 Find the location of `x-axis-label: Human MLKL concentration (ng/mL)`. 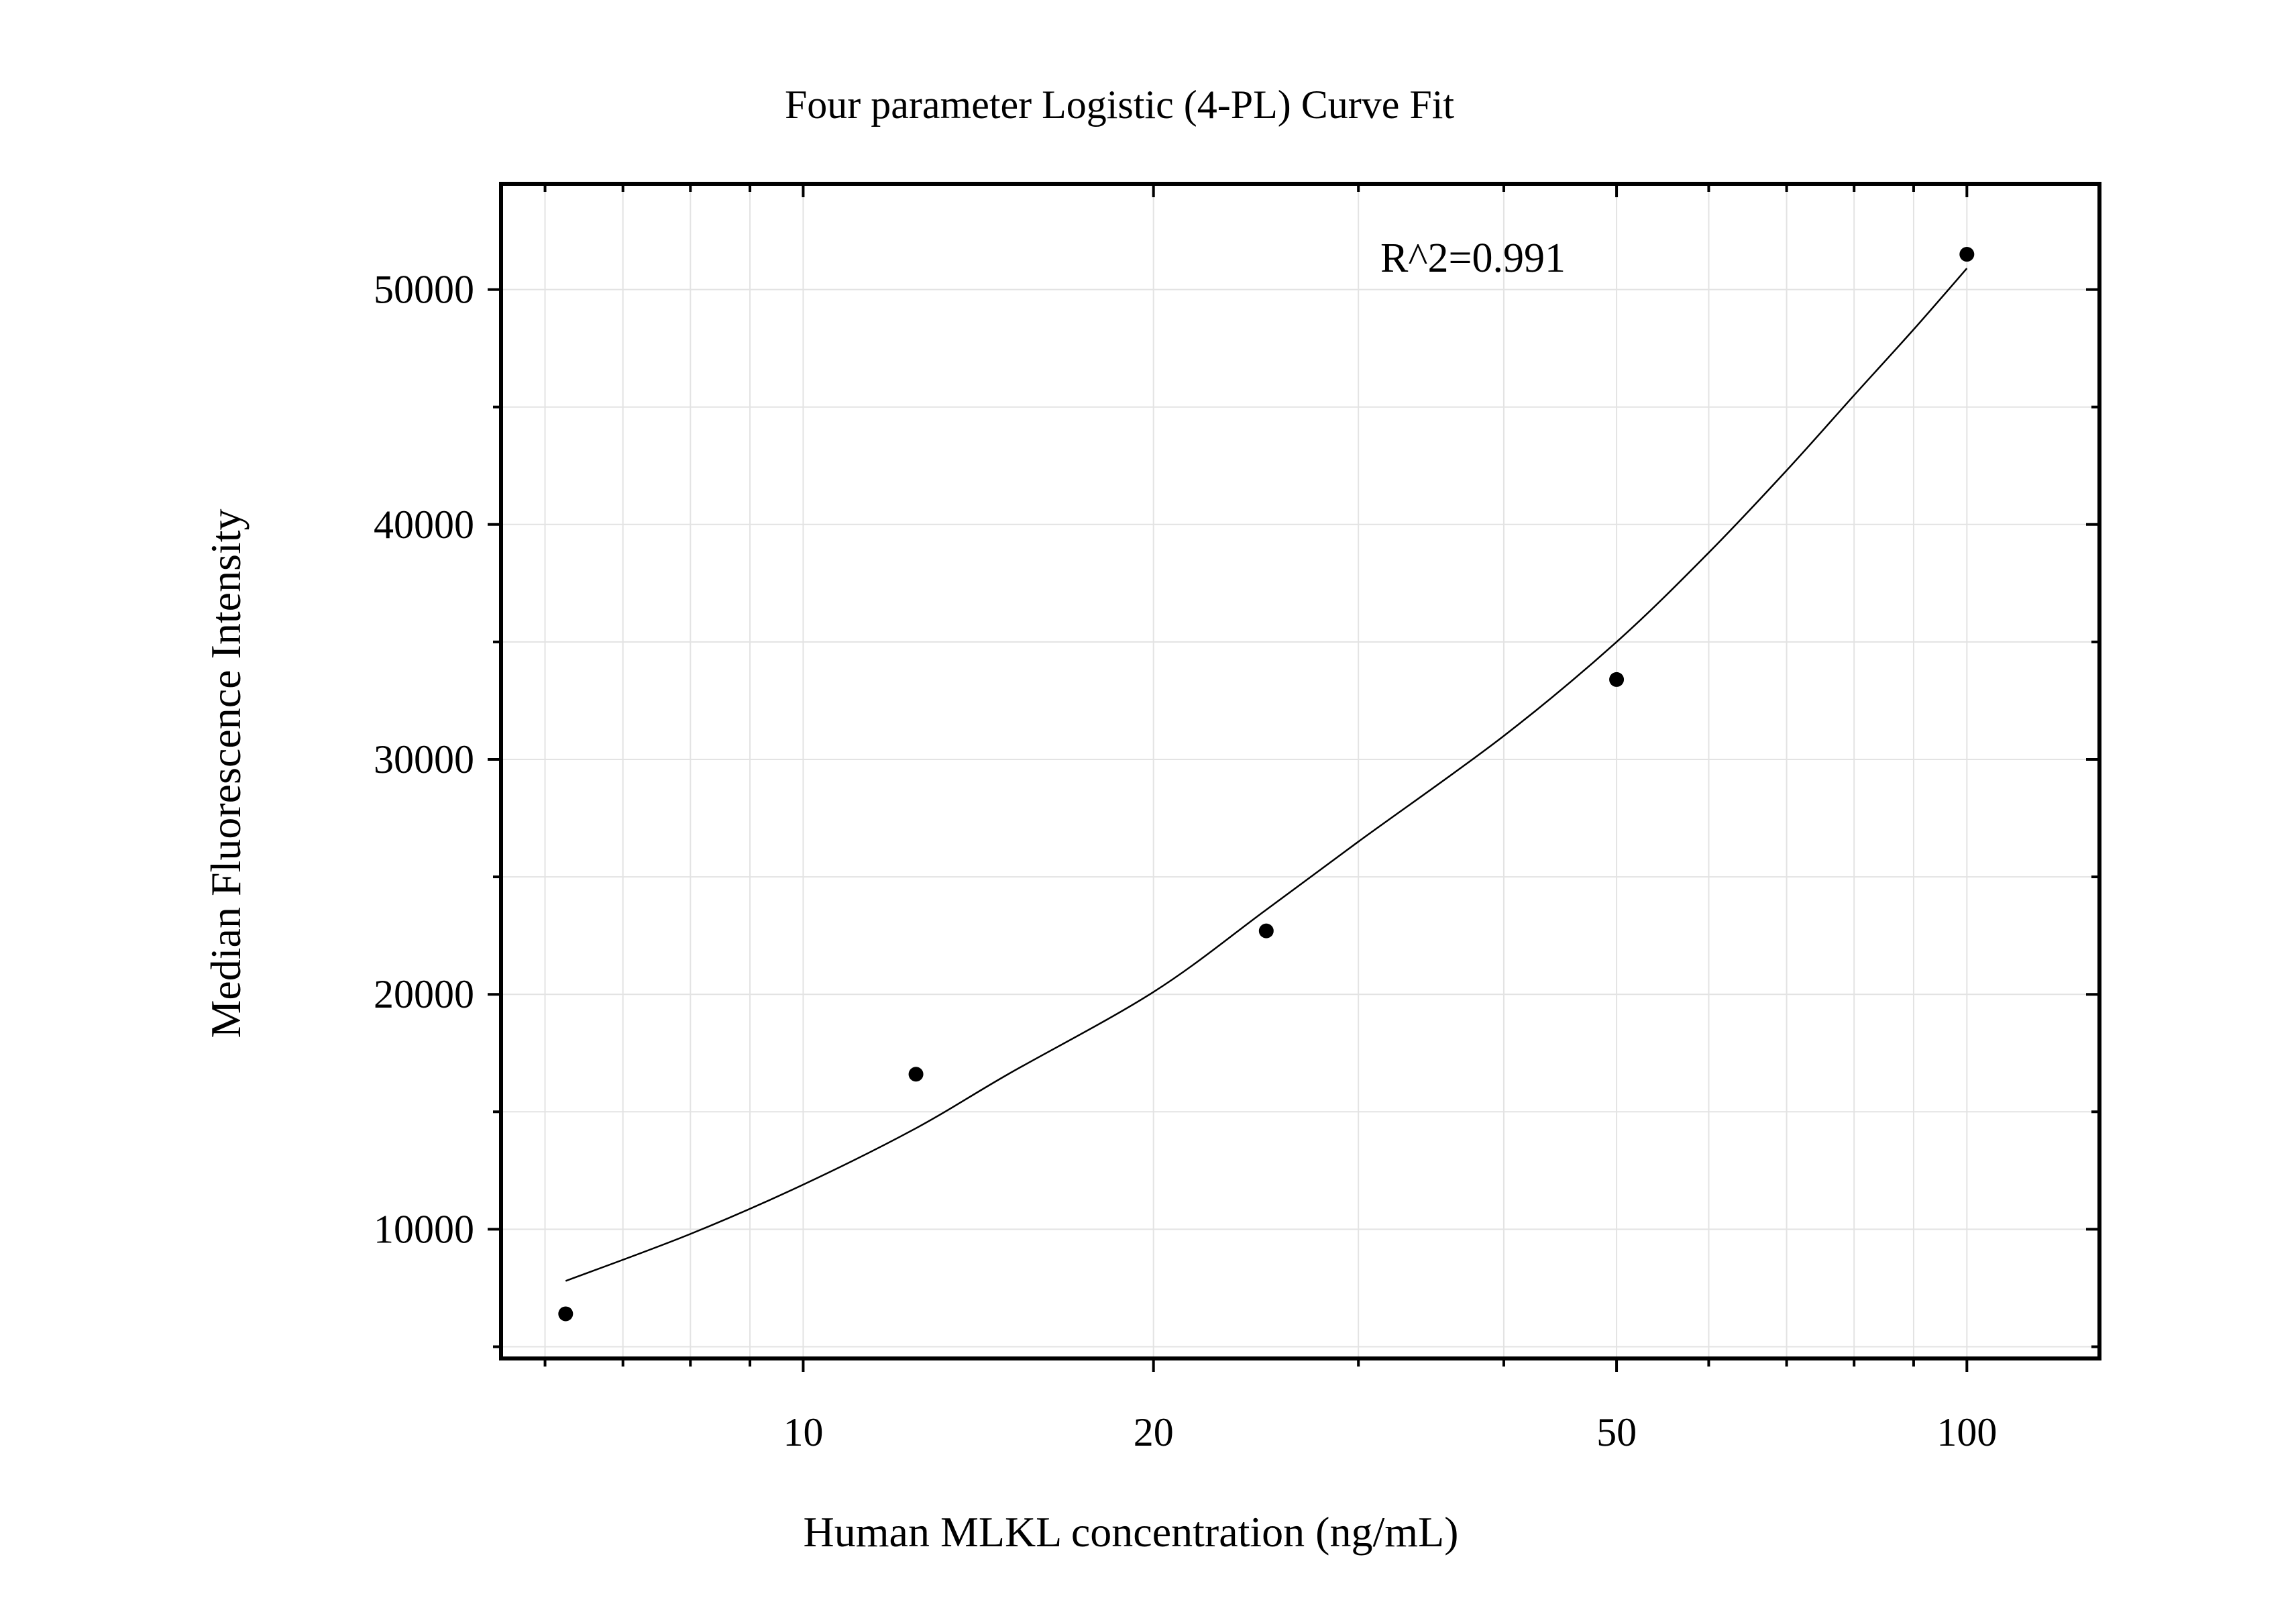

x-axis-label: Human MLKL concentration (ng/mL) is located at coordinates (1131, 1532).